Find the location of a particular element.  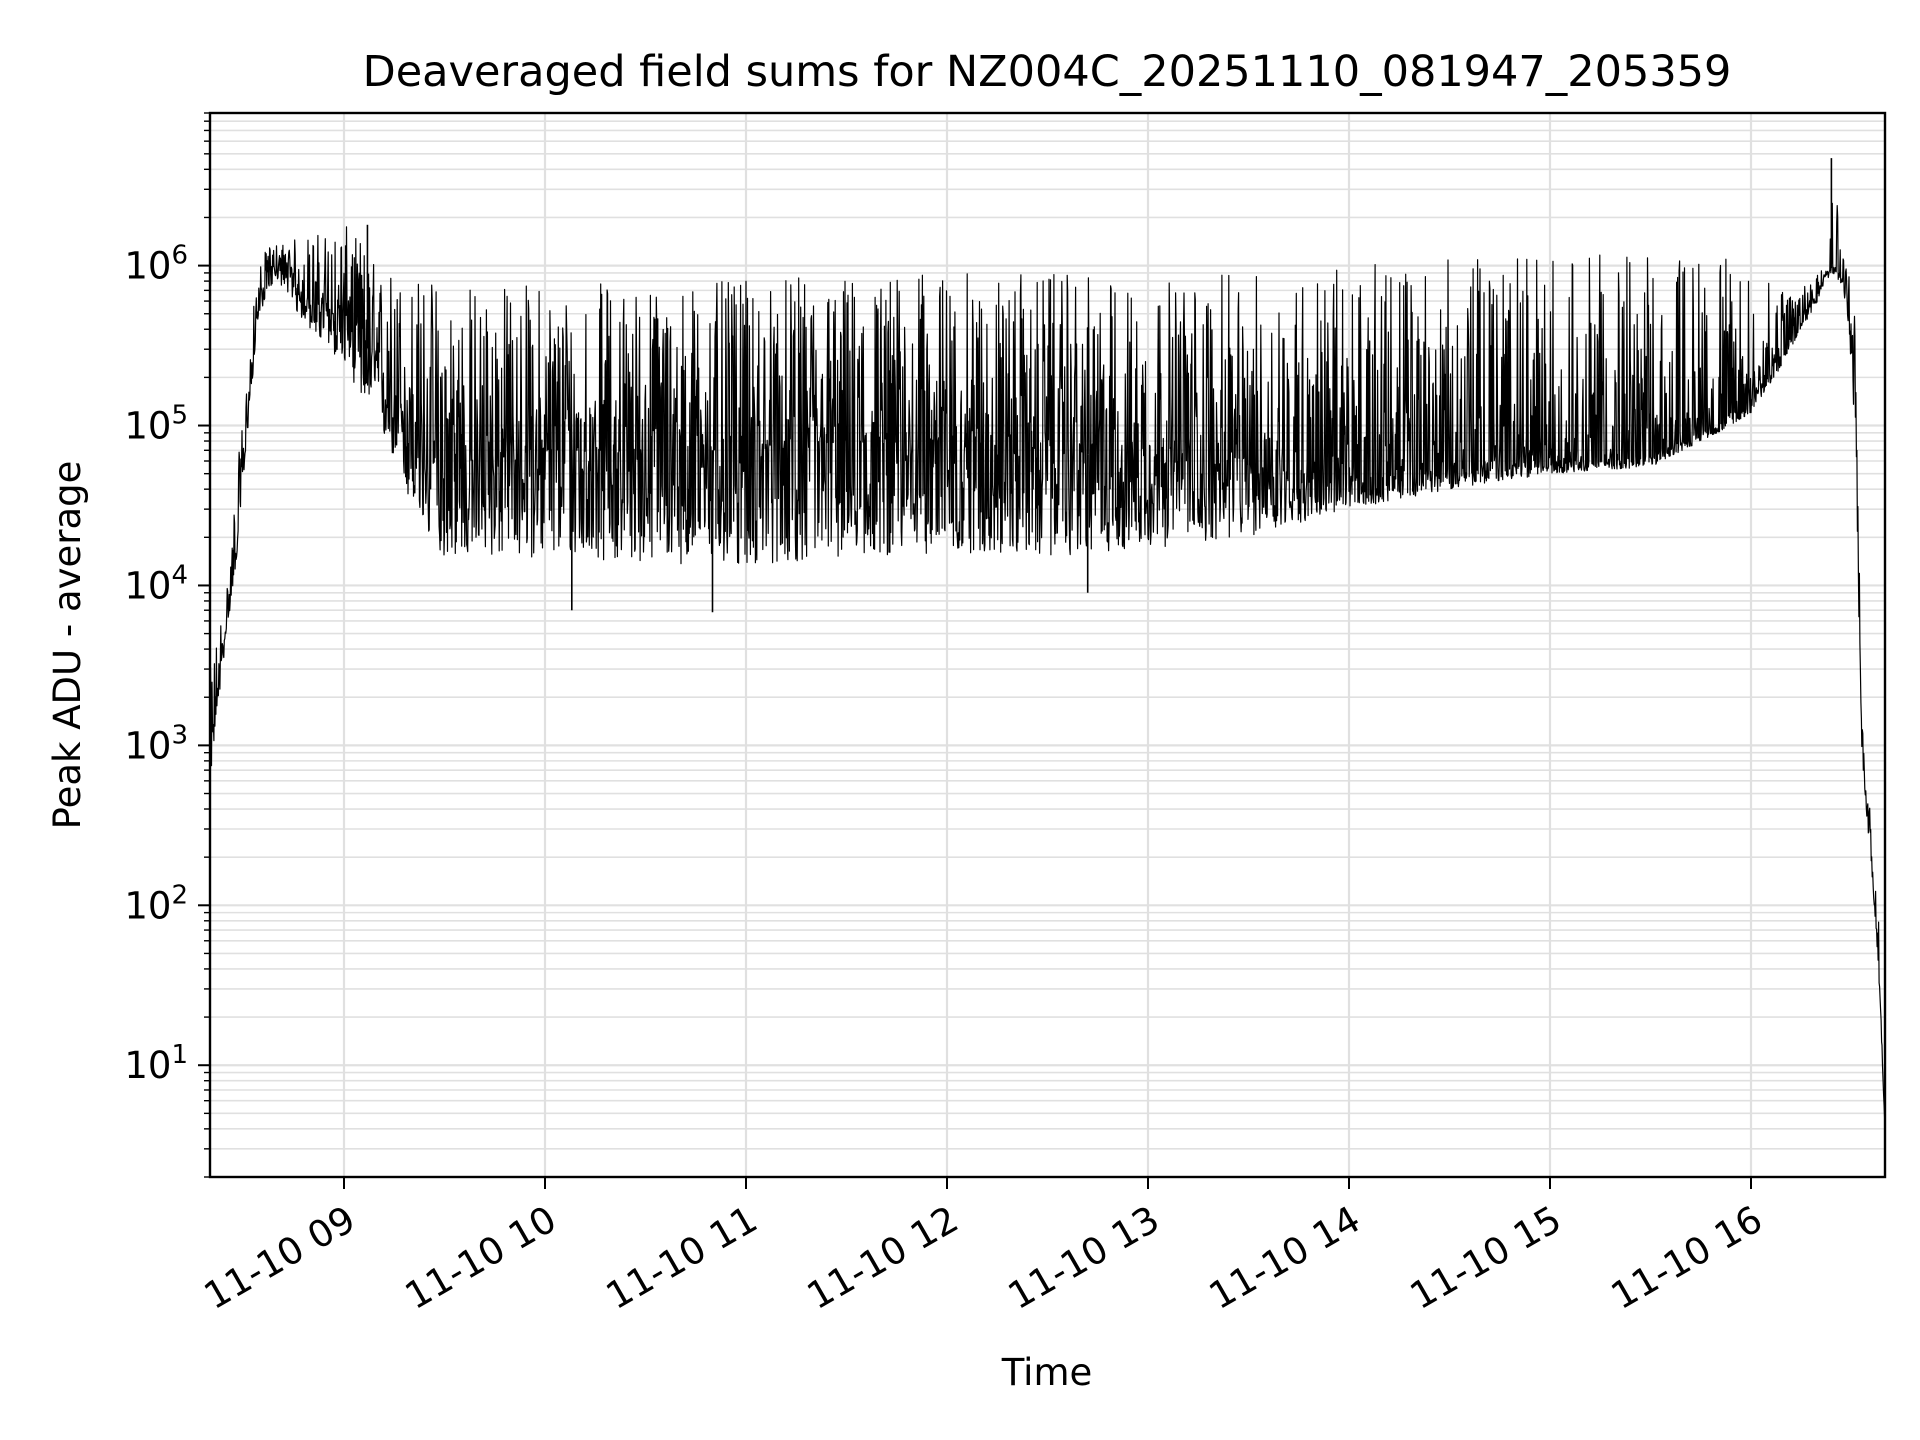

y-tick-label: 106 is located at coordinates (156, 264).